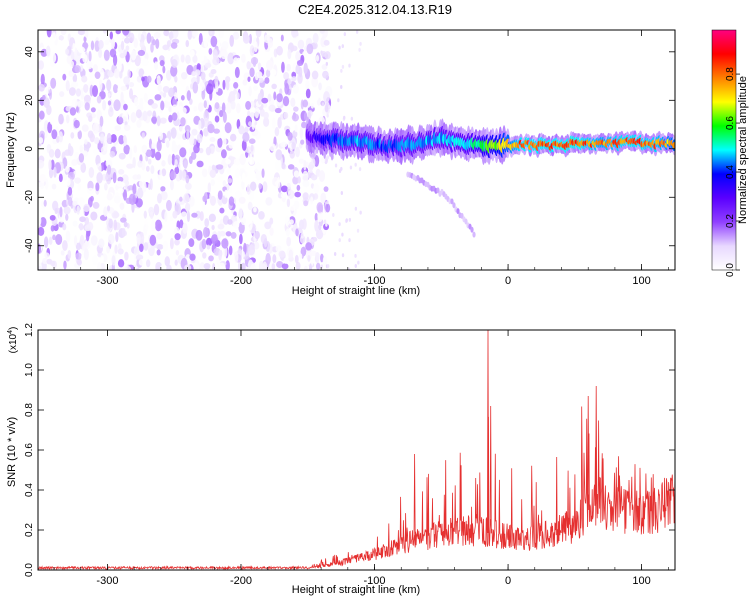  What do you see at coordinates (29, 450) in the screenshot?
I see `y-tick-label: 0.6` at bounding box center [29, 450].